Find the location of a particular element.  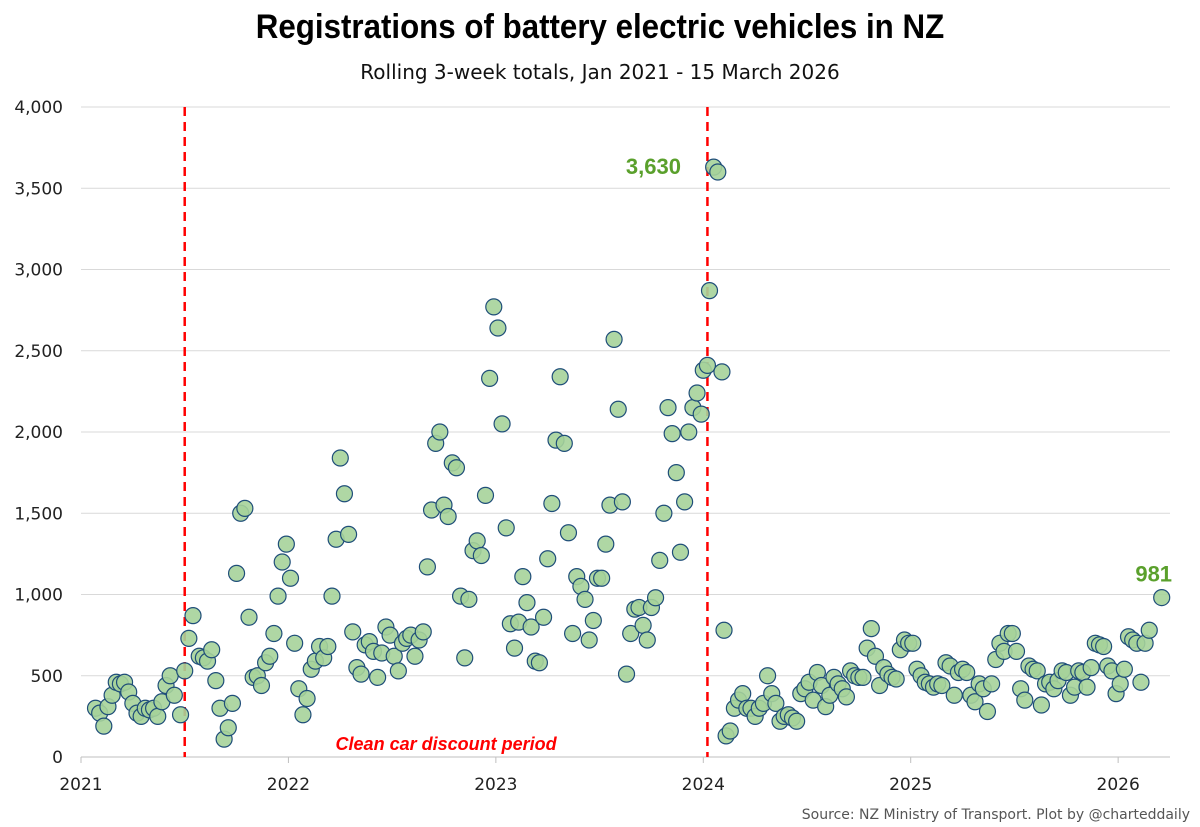

x-tick-label: 2021 is located at coordinates (80, 785).